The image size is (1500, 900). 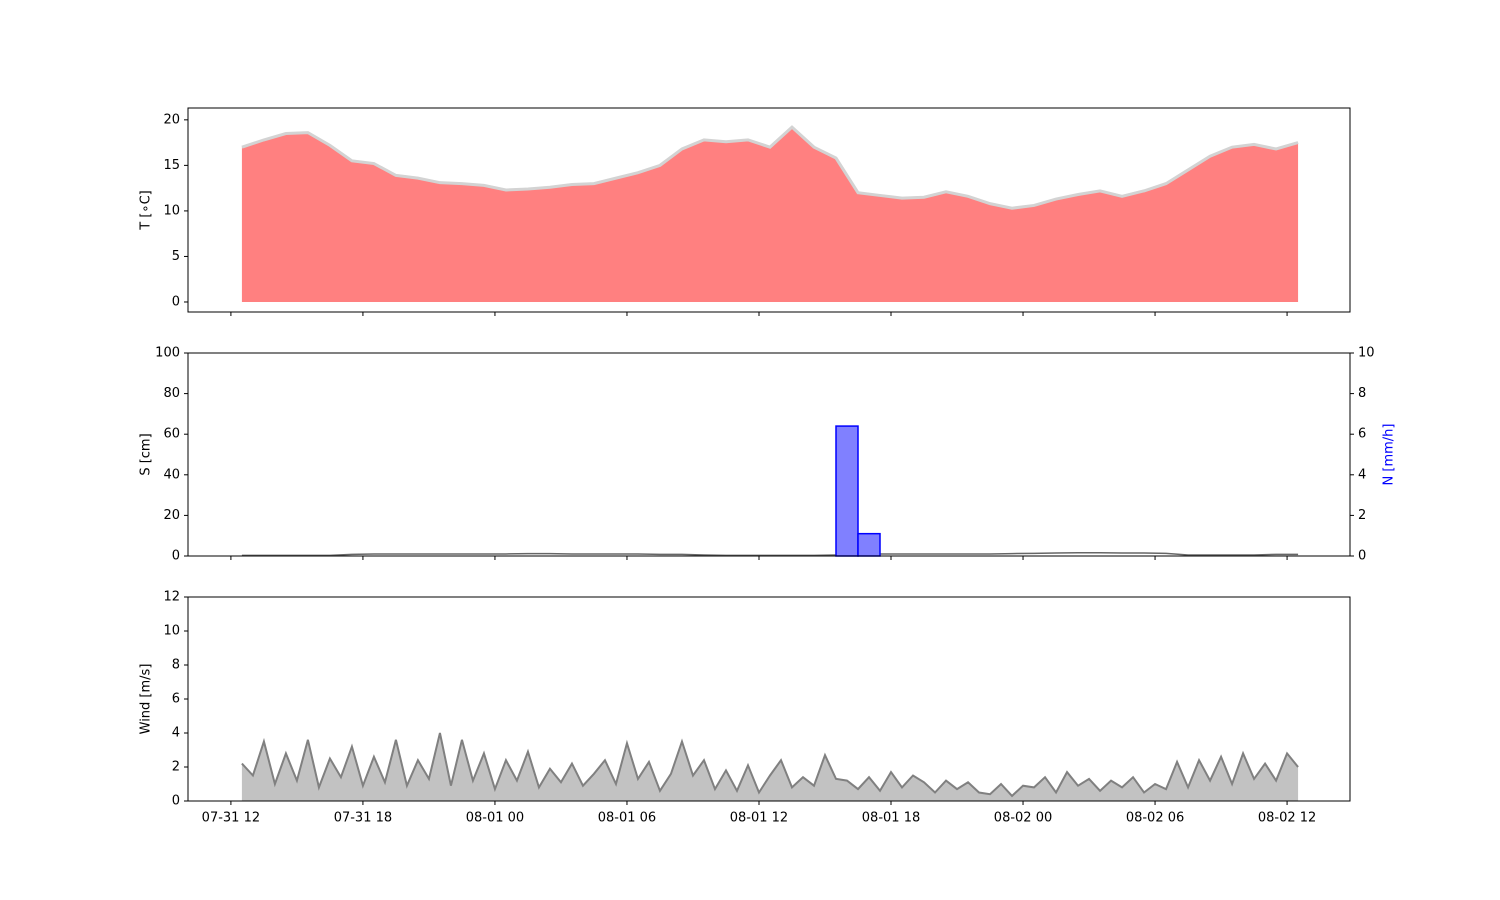 What do you see at coordinates (171, 393) in the screenshot?
I see `y-tick-label: 80` at bounding box center [171, 393].